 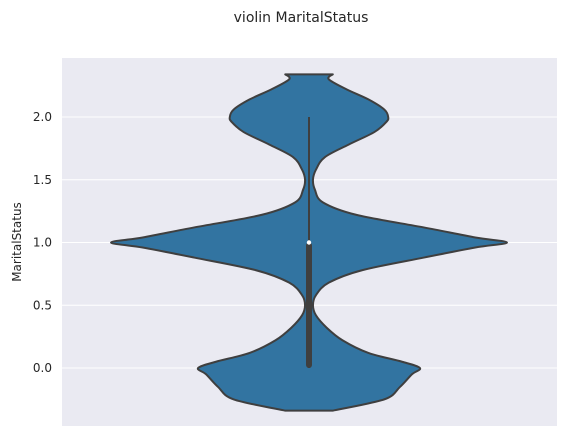 I want to click on y-tick-label: 0.0, so click(x=42, y=368).